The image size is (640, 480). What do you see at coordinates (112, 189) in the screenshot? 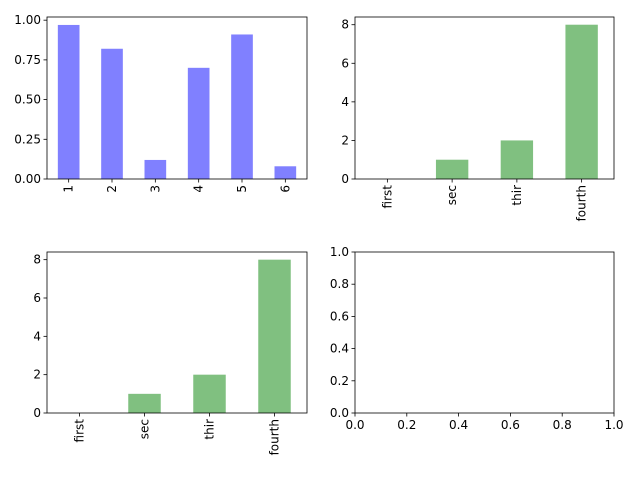
I see `x-tick-label: 2` at bounding box center [112, 189].